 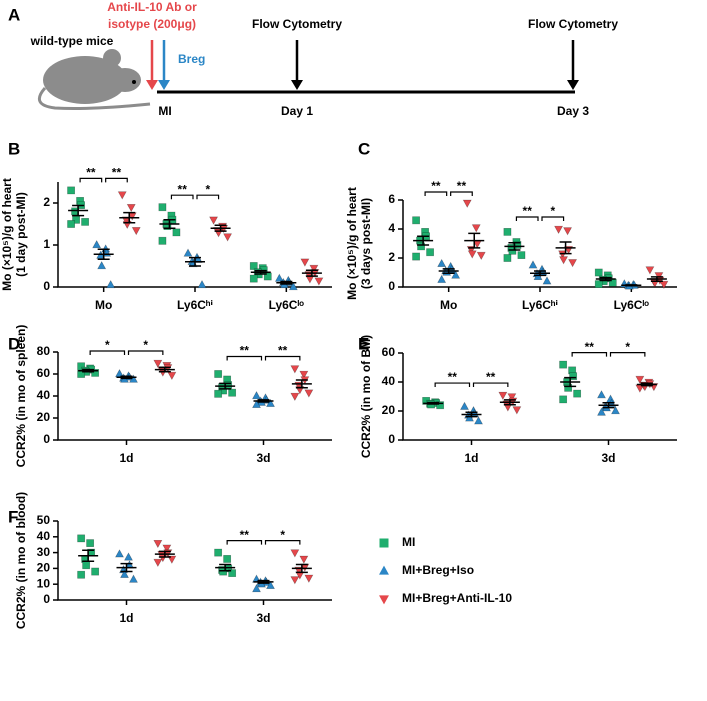 What do you see at coordinates (438, 570) in the screenshot?
I see `legend-label: MI+Breg+Iso` at bounding box center [438, 570].